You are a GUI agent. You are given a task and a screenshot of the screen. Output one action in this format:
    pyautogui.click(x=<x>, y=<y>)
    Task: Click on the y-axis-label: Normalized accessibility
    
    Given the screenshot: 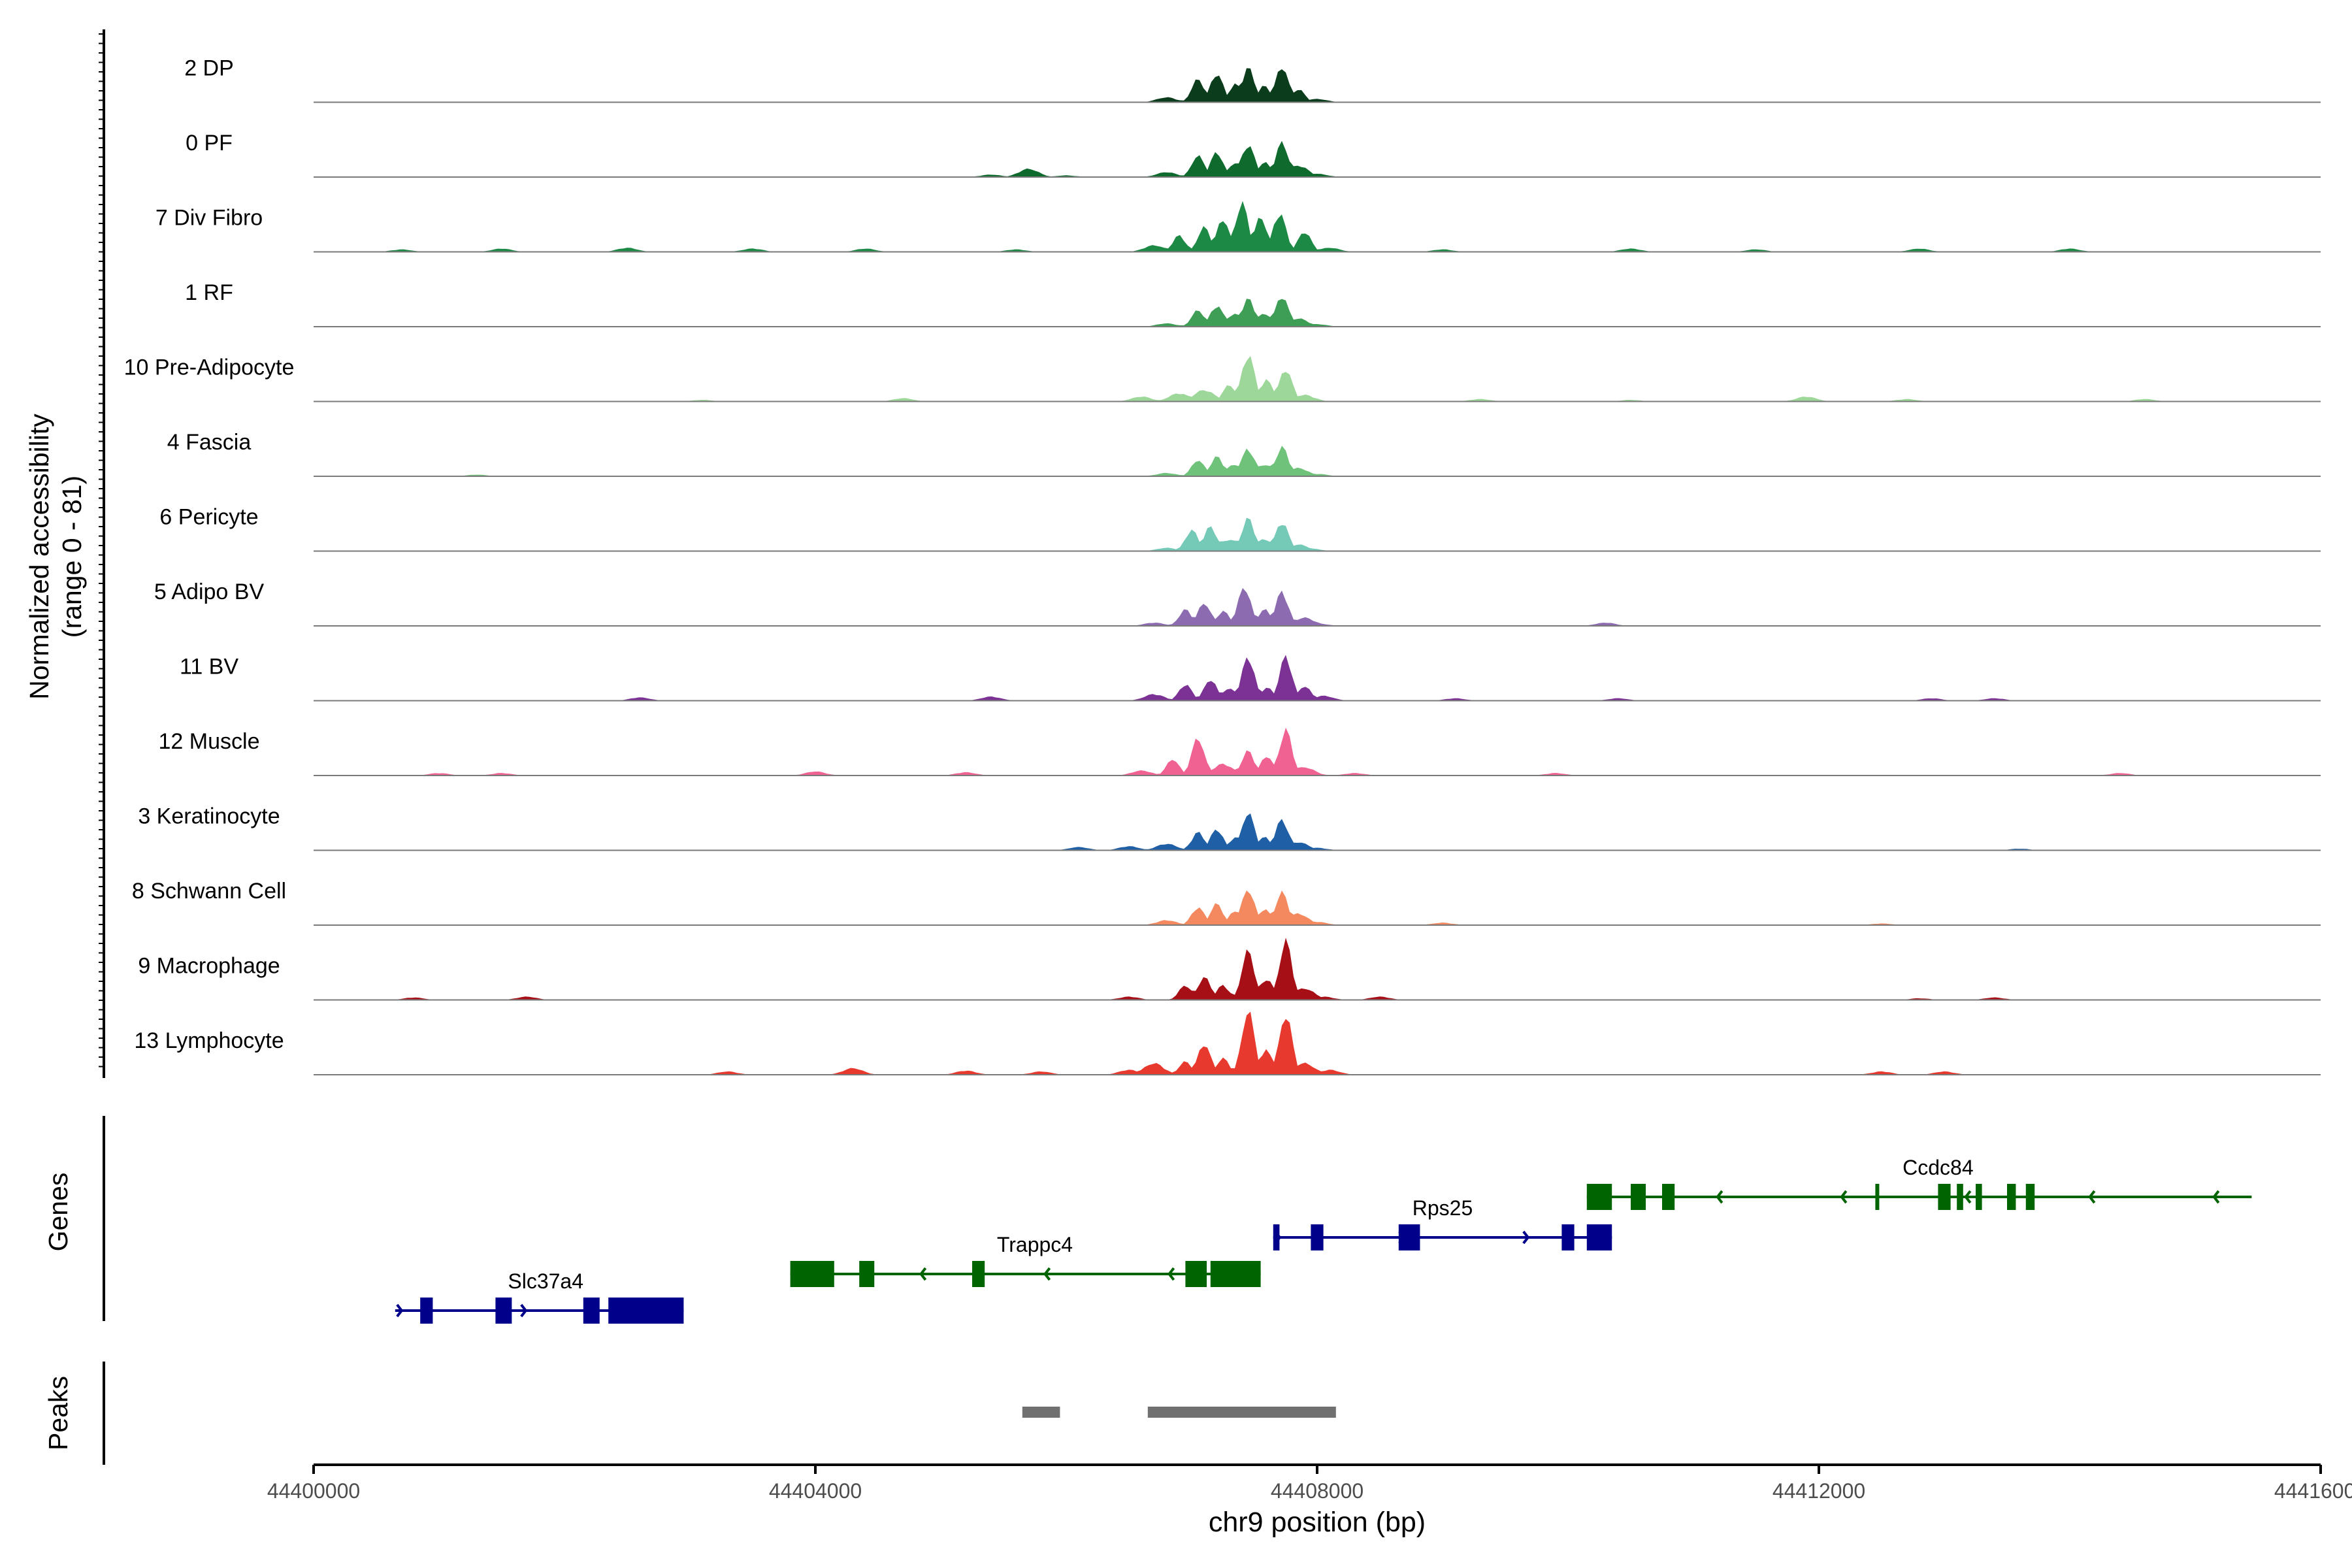 What is the action you would take?
    pyautogui.click(x=39, y=557)
    